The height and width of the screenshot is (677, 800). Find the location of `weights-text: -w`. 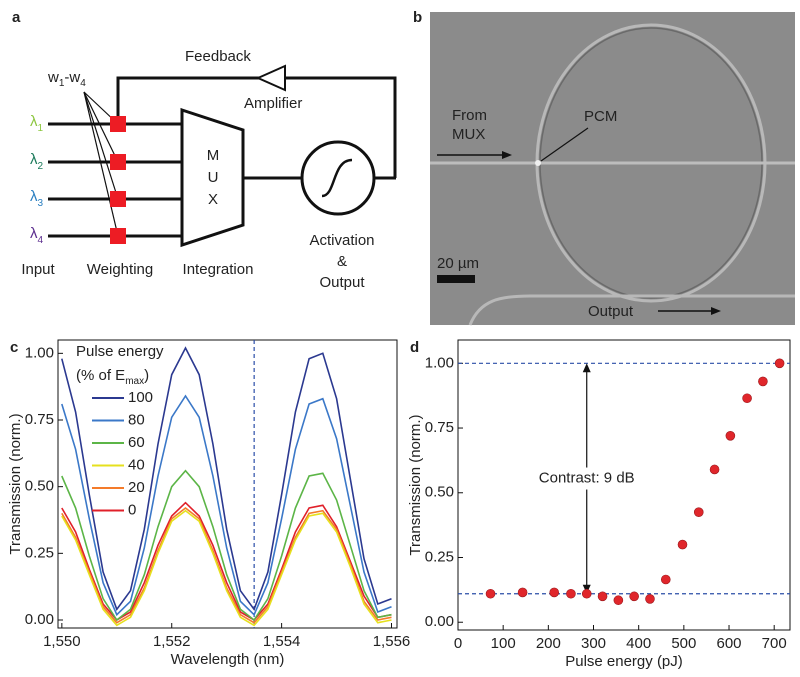

weights-text: -w is located at coordinates (72, 77).